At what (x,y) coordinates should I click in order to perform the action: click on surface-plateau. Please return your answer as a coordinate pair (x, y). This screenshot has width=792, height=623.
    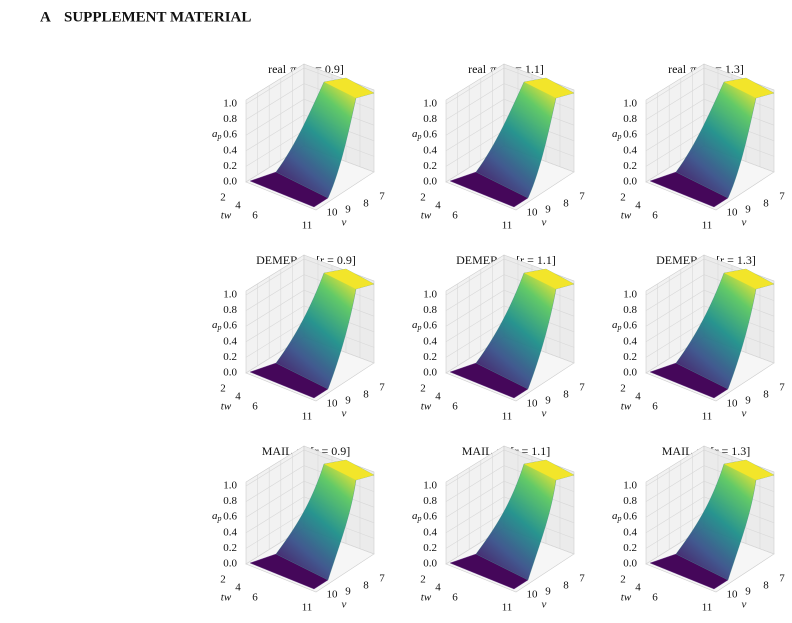
    Looking at the image, I should click on (349, 88).